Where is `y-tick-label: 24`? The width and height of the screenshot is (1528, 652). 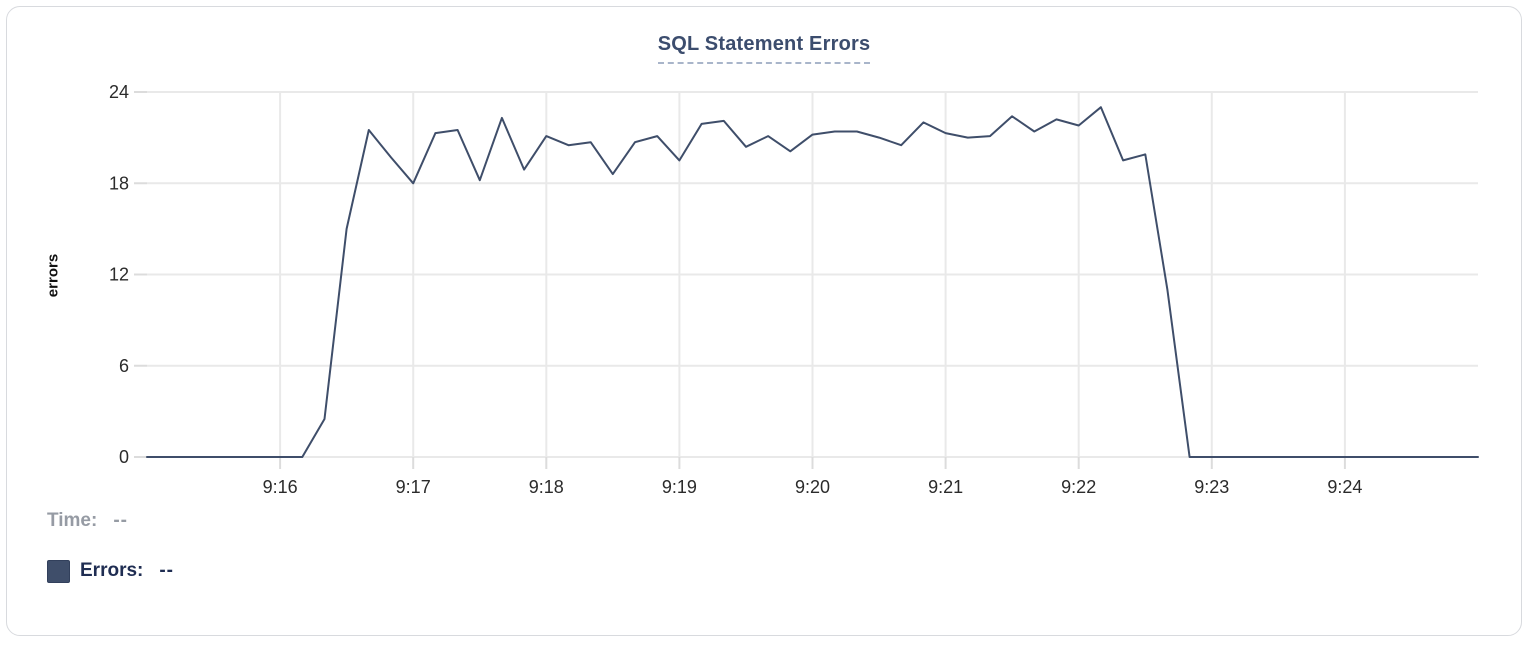 y-tick-label: 24 is located at coordinates (119, 92).